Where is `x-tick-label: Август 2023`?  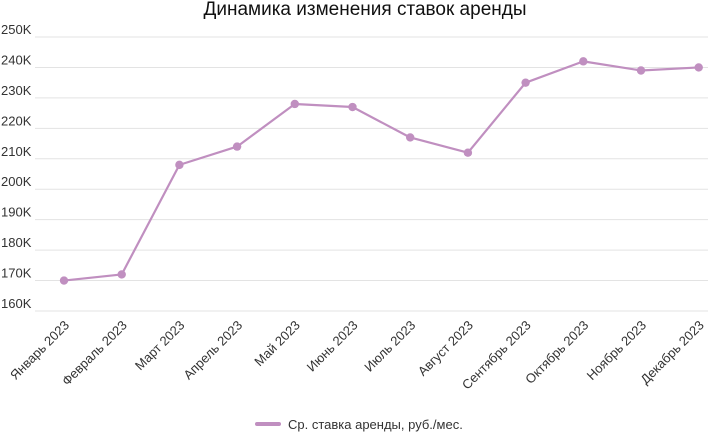
x-tick-label: Август 2023 is located at coordinates (445, 348).